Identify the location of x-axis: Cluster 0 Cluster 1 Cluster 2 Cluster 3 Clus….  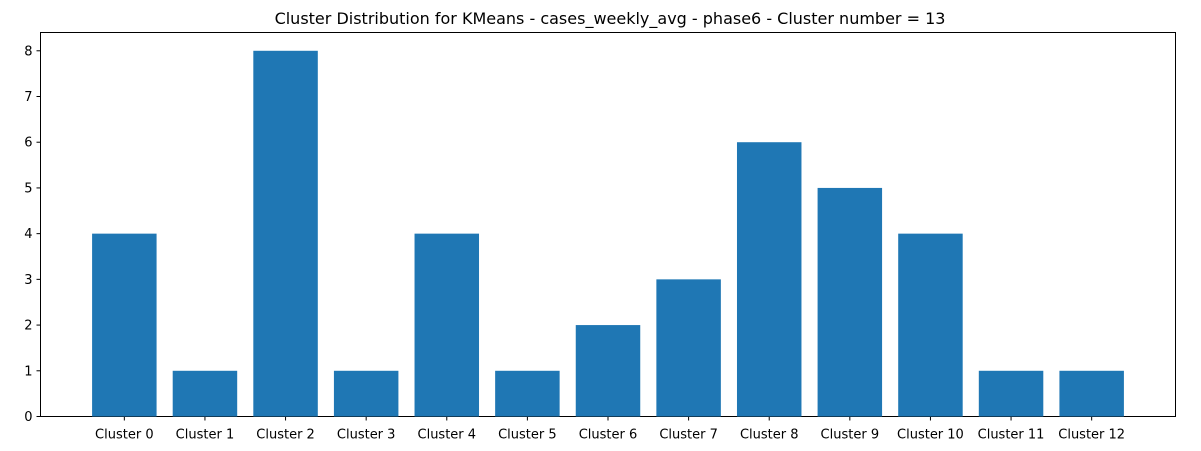
(610, 429).